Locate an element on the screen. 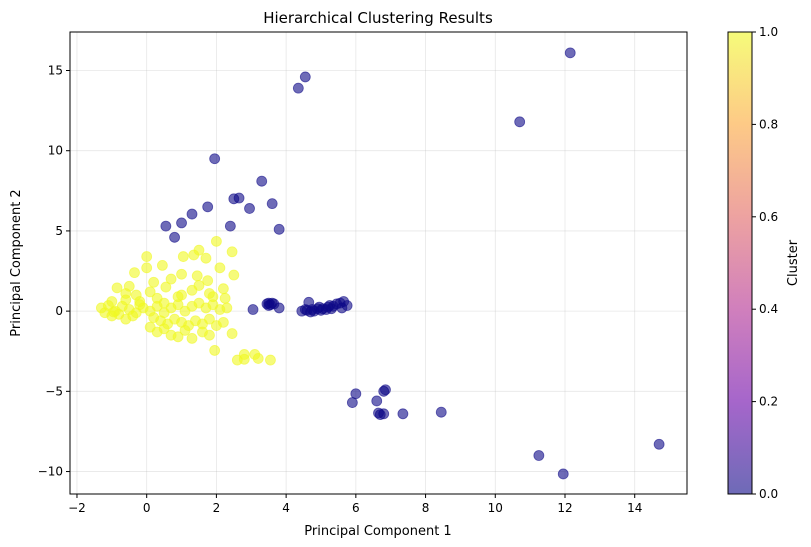 The width and height of the screenshot is (811, 547). colorbar-tick-label: 0.6 is located at coordinates (768, 217).